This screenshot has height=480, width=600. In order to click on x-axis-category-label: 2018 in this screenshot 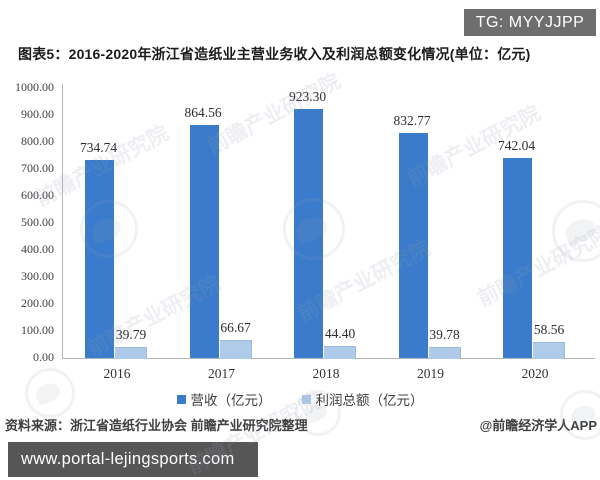, I will do `click(326, 373)`.